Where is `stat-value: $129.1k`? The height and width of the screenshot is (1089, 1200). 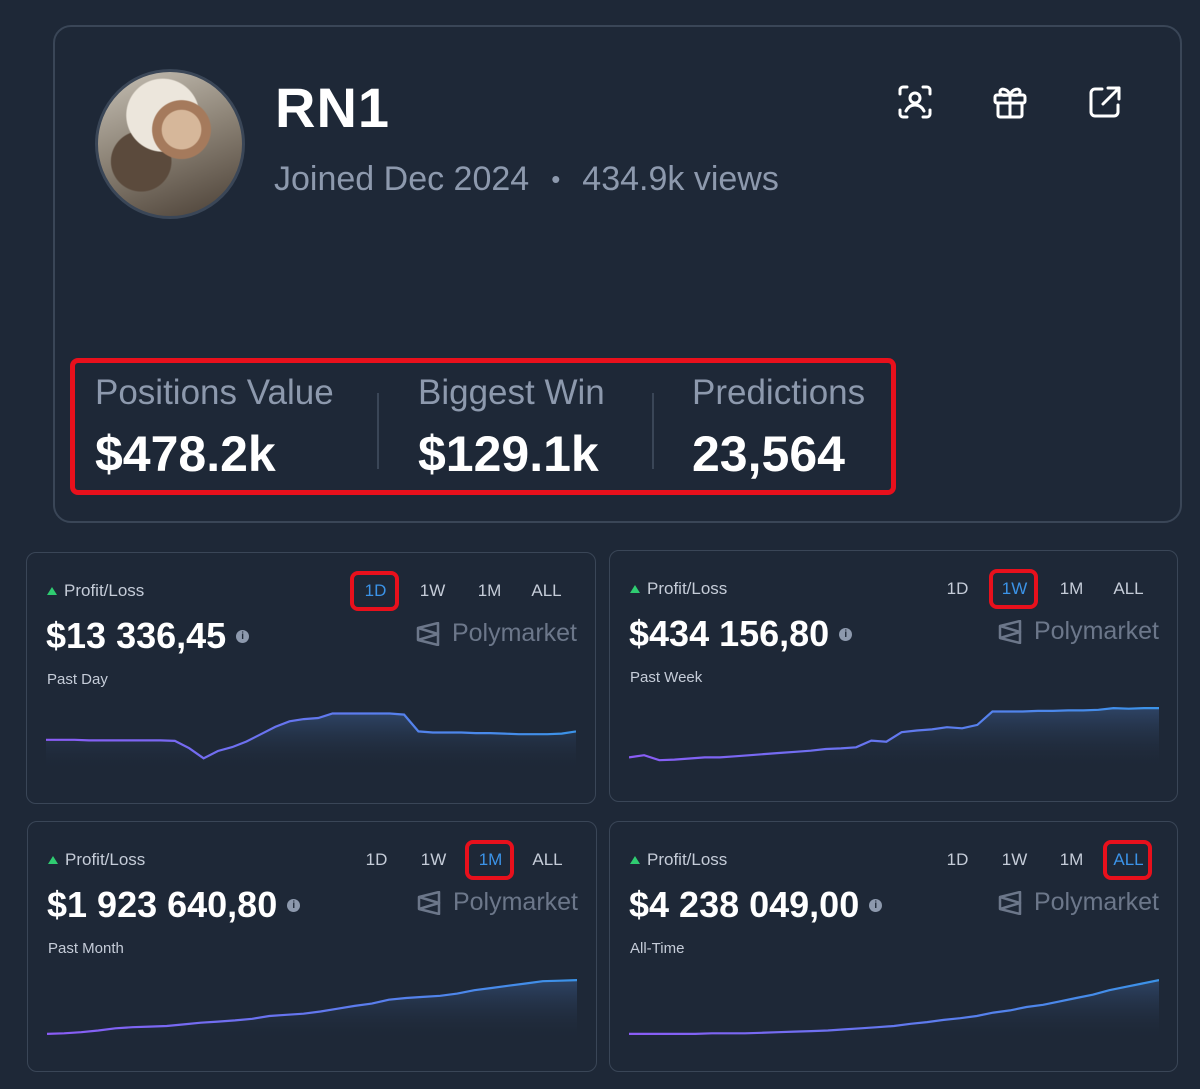 stat-value: $129.1k is located at coordinates (508, 454).